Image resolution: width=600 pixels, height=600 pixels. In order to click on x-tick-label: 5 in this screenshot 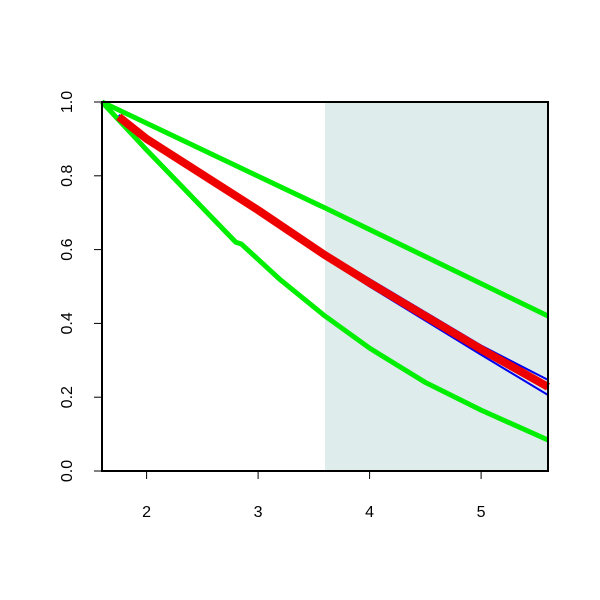, I will do `click(481, 512)`.